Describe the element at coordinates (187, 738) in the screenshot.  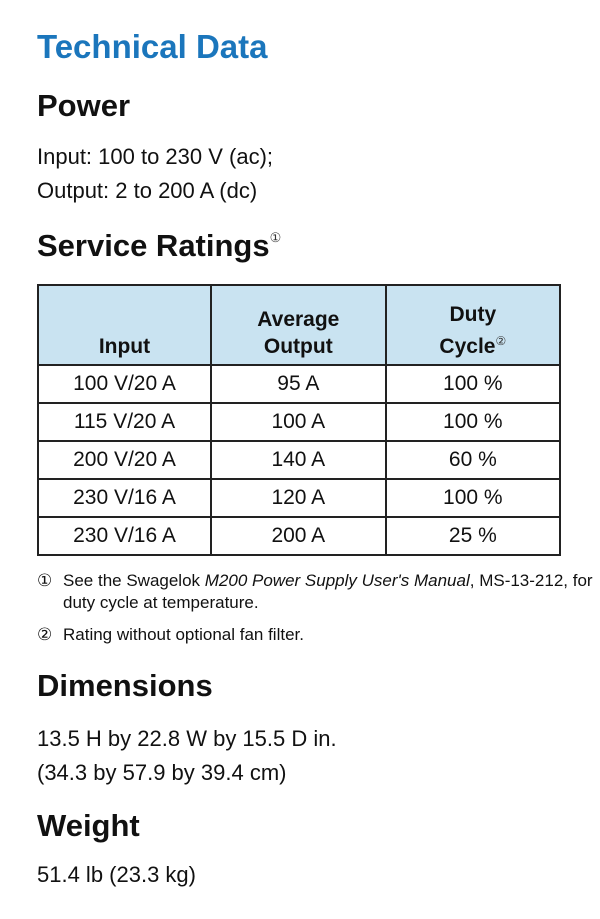
I see `text-line: 13.5 H by 22.8 W by 15.5 D in.` at that location.